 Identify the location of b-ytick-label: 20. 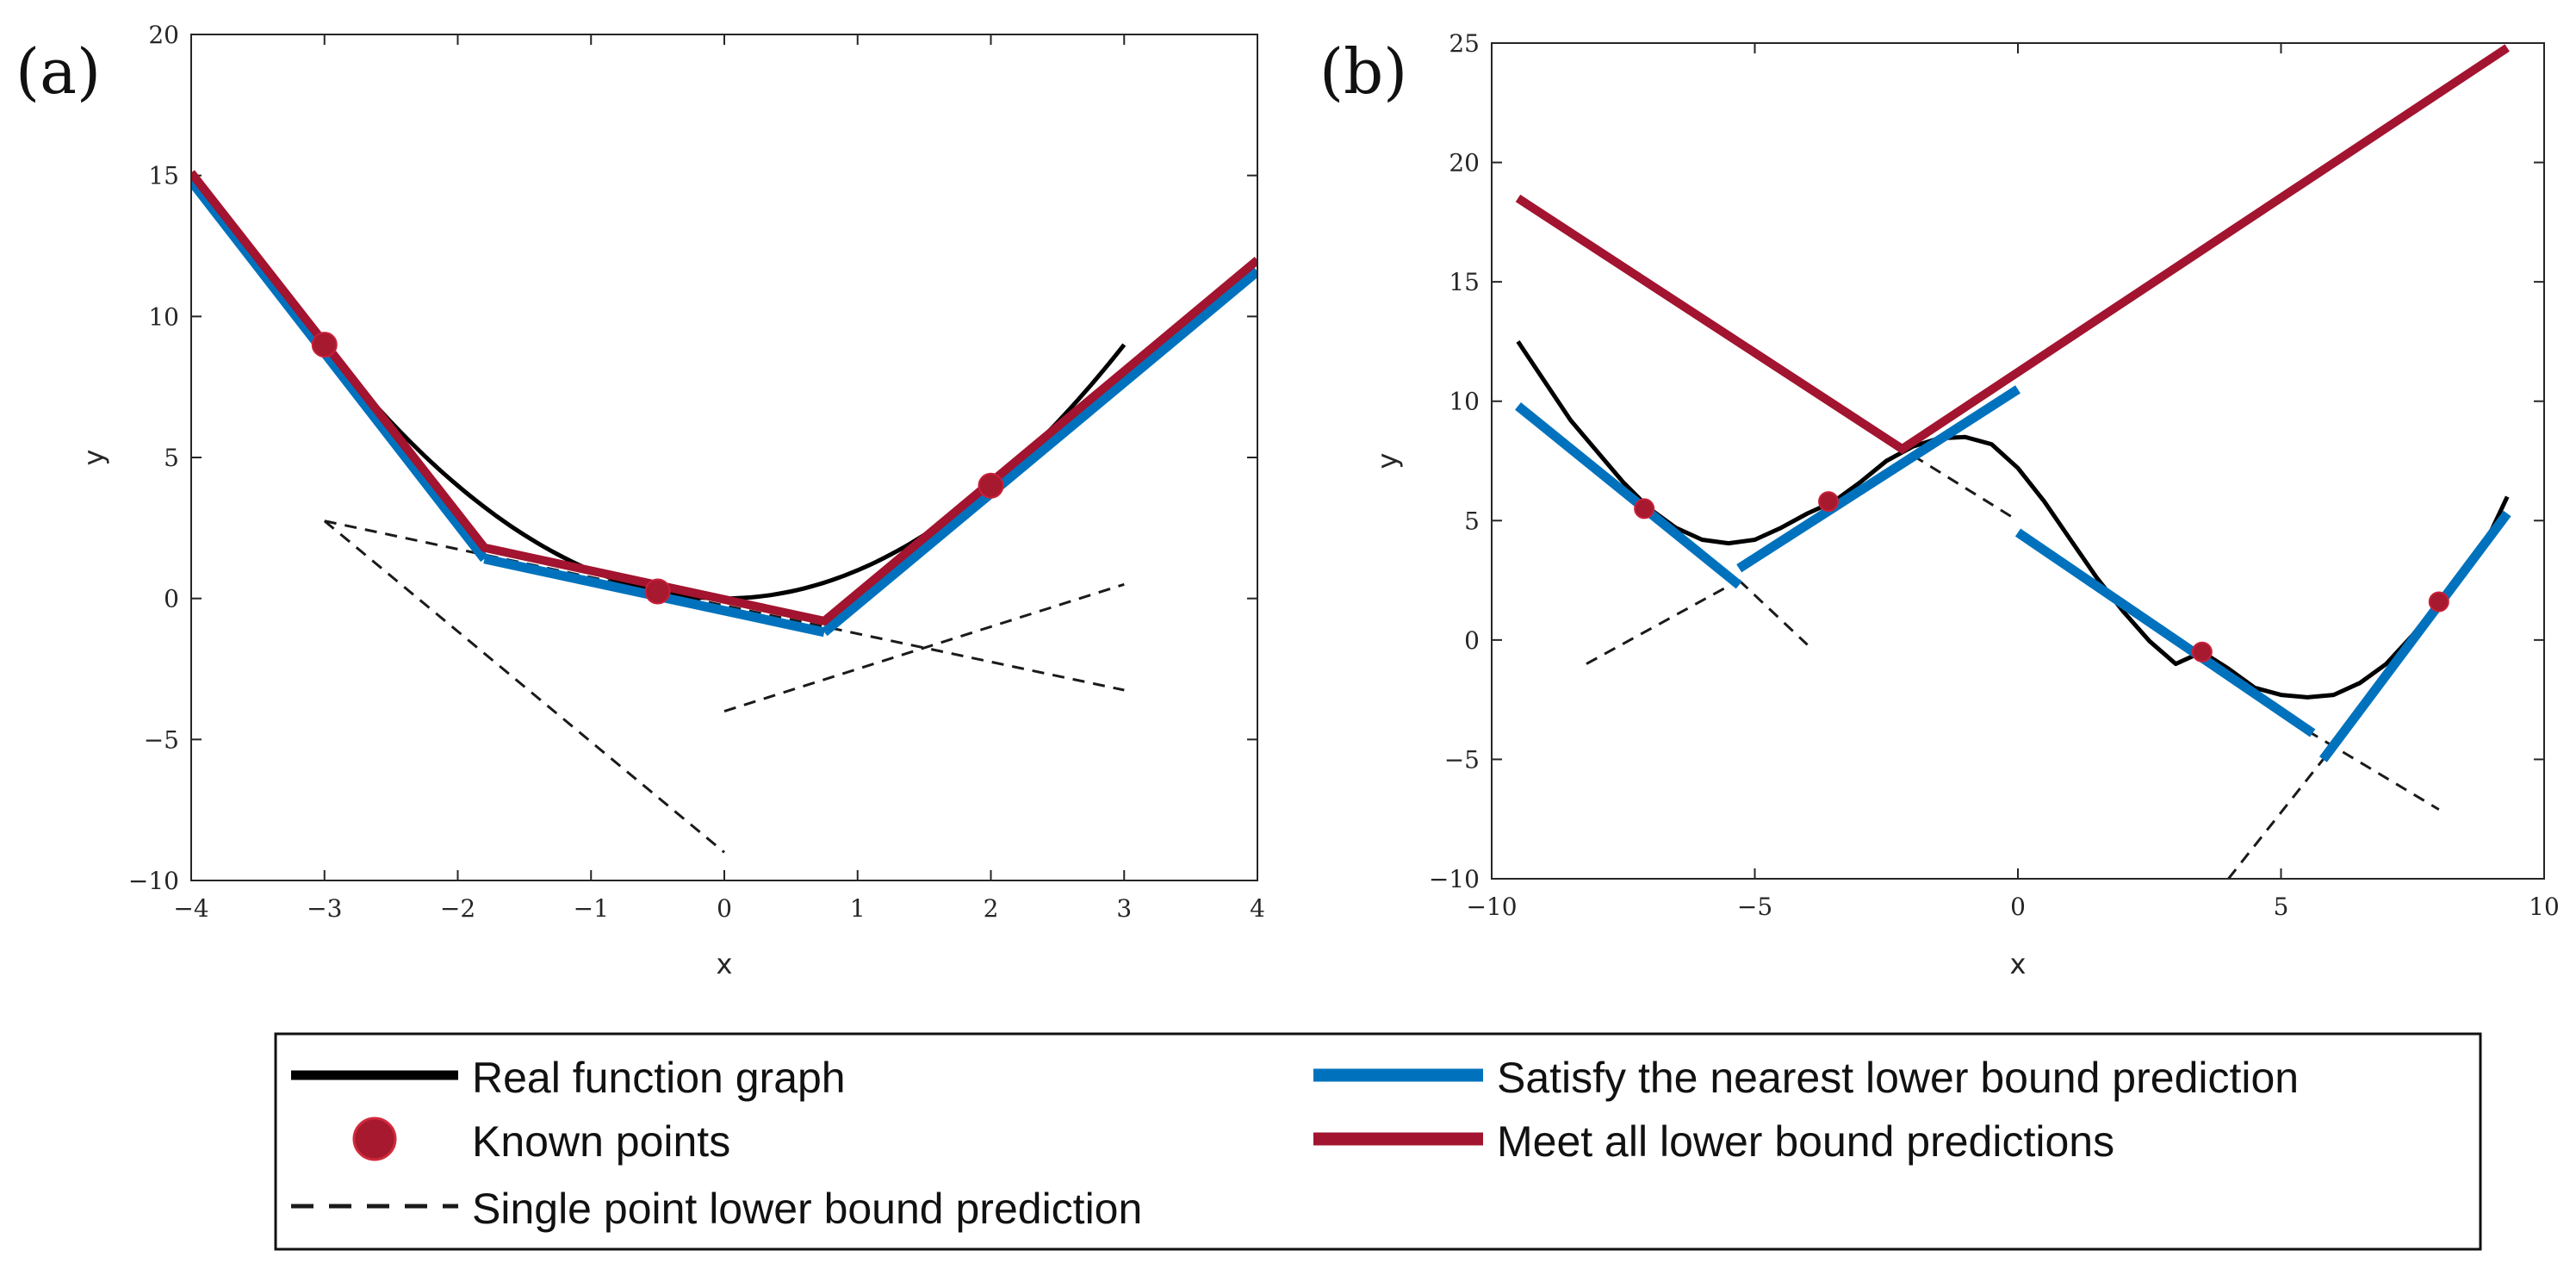
(1464, 163).